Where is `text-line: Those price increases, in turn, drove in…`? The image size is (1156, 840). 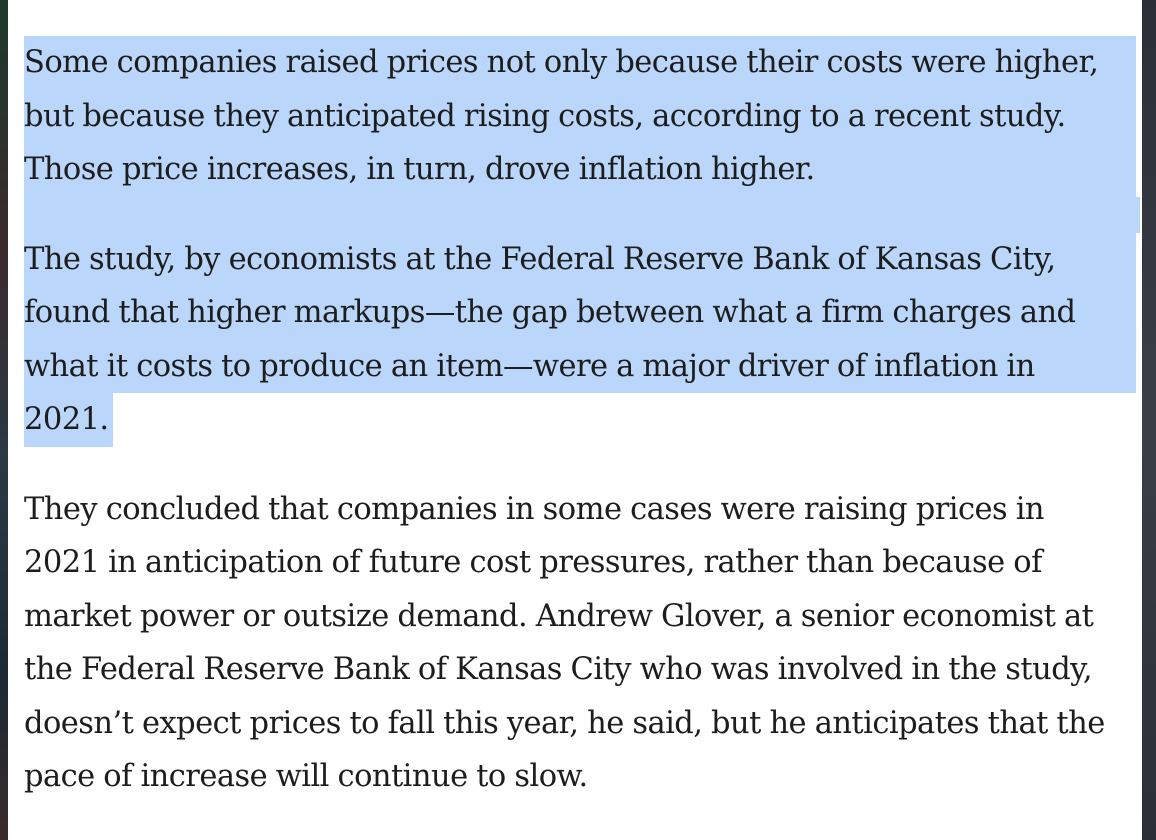 text-line: Those price increases, in turn, drove in… is located at coordinates (580, 170).